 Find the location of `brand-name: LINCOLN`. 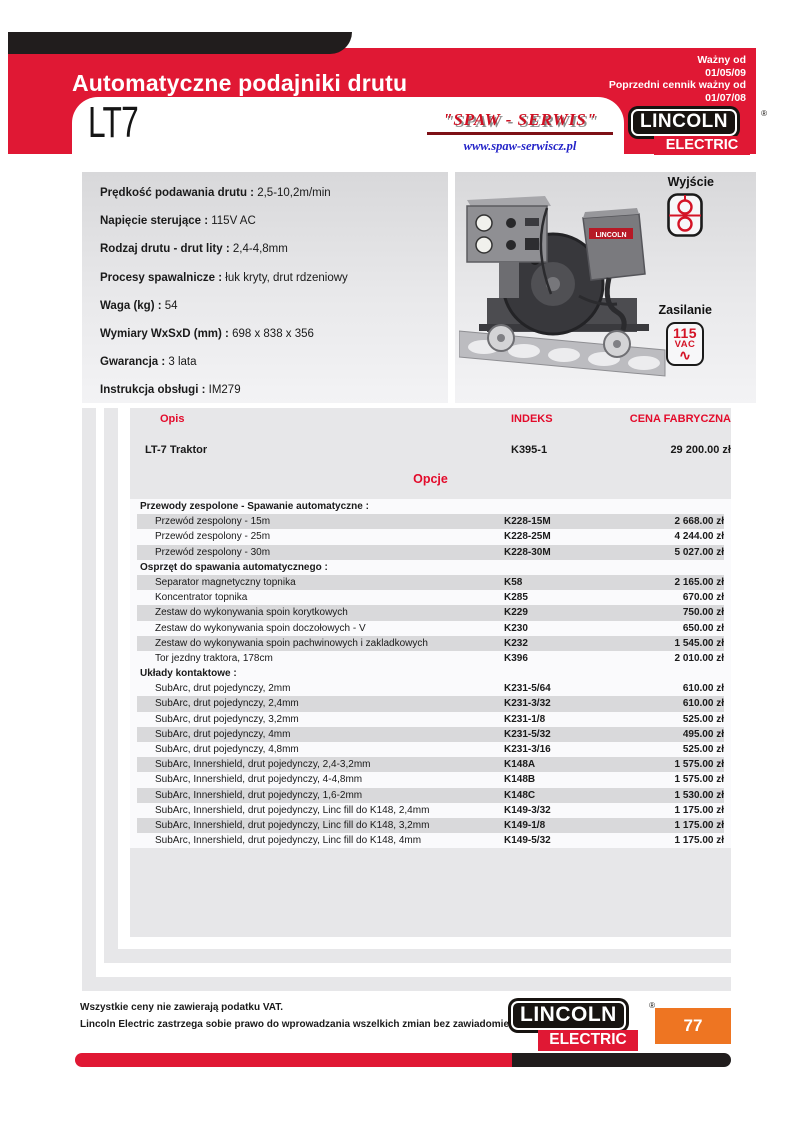

brand-name: LINCOLN is located at coordinates (568, 1015).